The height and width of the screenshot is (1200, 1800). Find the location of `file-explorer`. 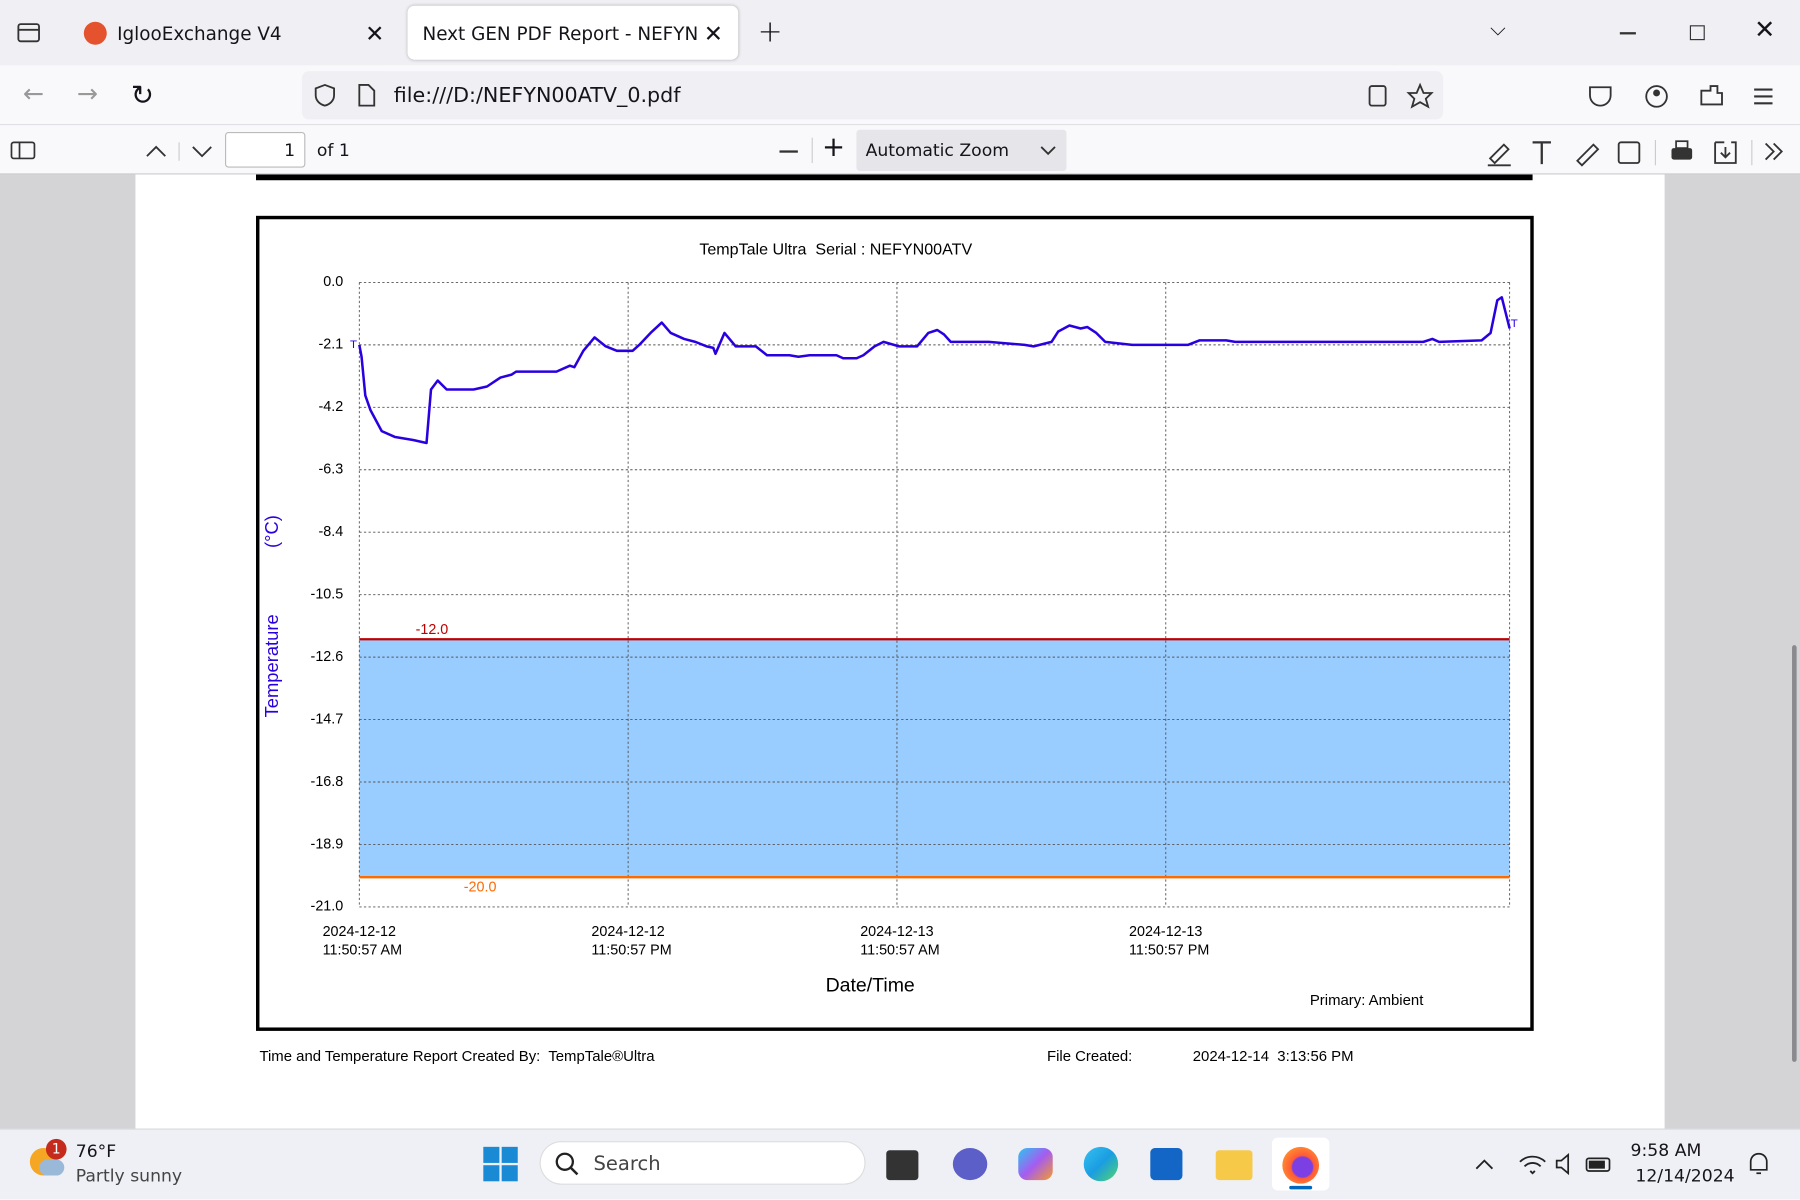

file-explorer is located at coordinates (1234, 1165).